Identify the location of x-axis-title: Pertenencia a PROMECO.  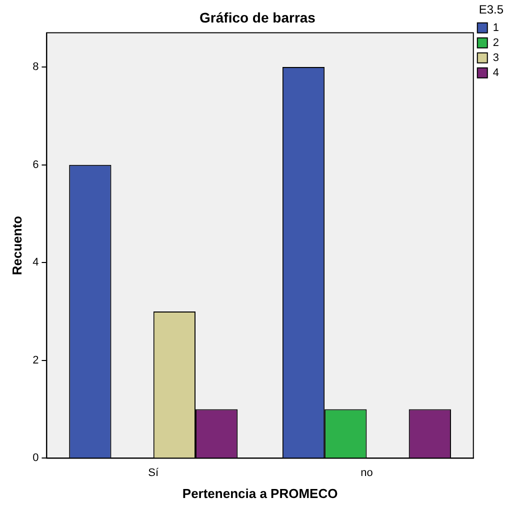
(260, 493).